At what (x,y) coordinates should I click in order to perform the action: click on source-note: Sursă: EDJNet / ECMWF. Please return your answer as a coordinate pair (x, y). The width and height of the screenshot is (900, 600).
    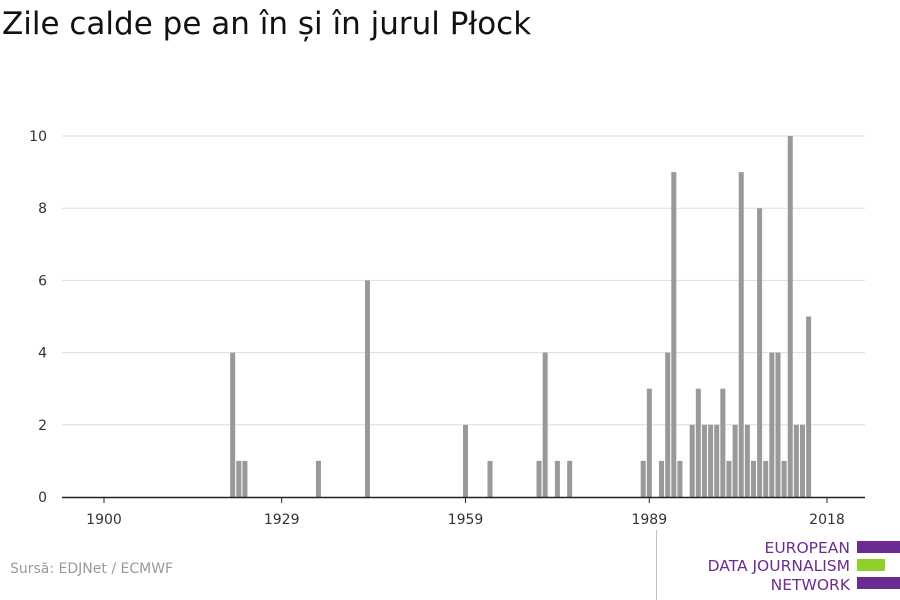
    Looking at the image, I should click on (92, 569).